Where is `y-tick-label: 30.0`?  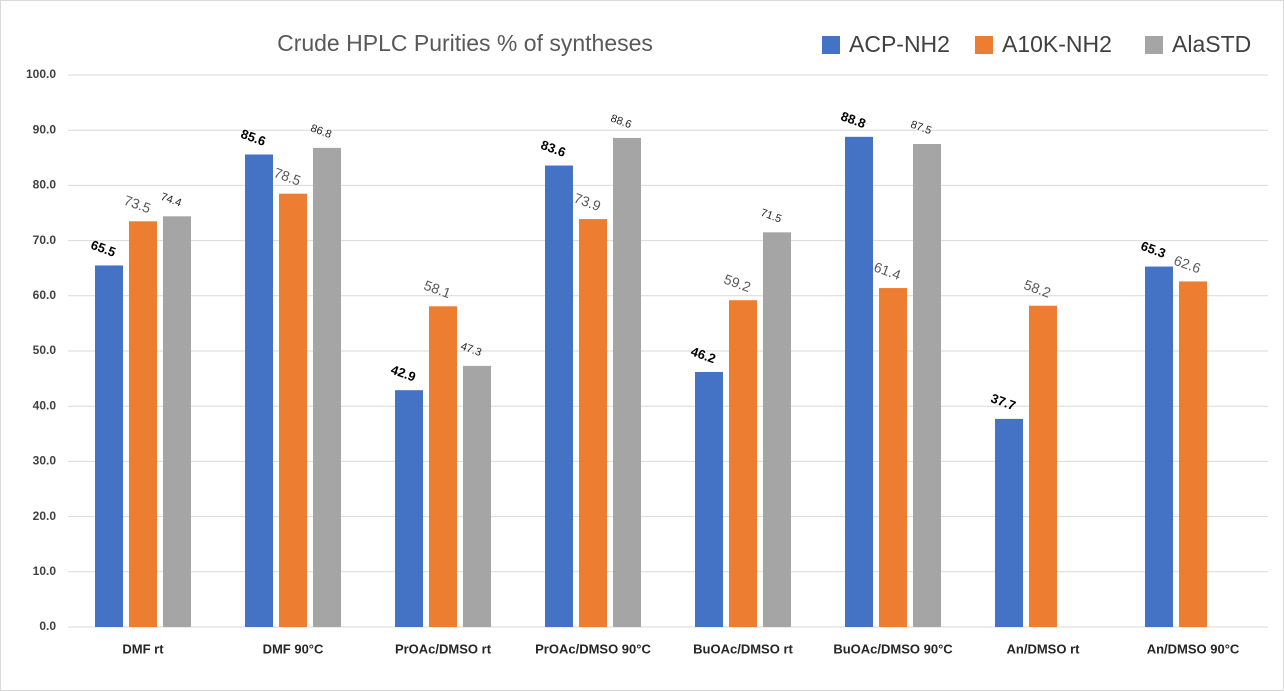
y-tick-label: 30.0 is located at coordinates (45, 461).